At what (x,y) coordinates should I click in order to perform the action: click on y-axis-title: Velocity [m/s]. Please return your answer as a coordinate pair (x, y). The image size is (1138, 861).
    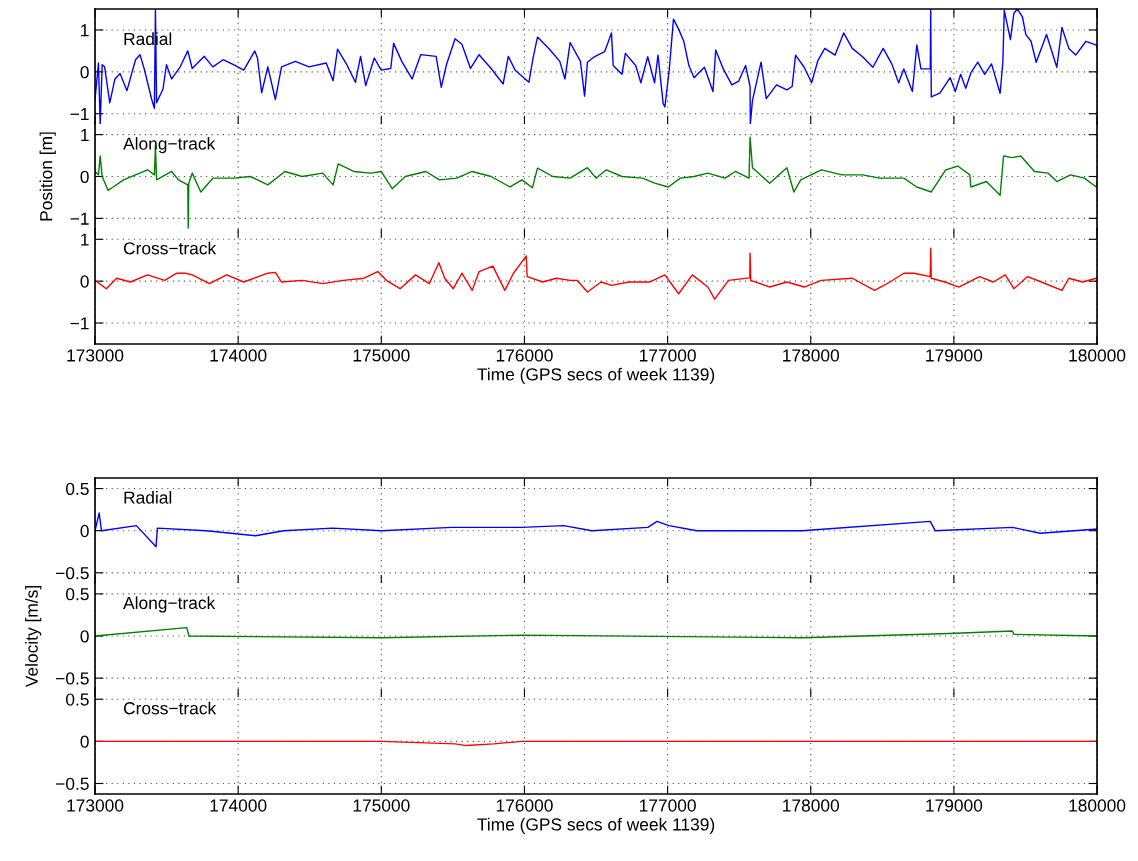
    Looking at the image, I should click on (33, 637).